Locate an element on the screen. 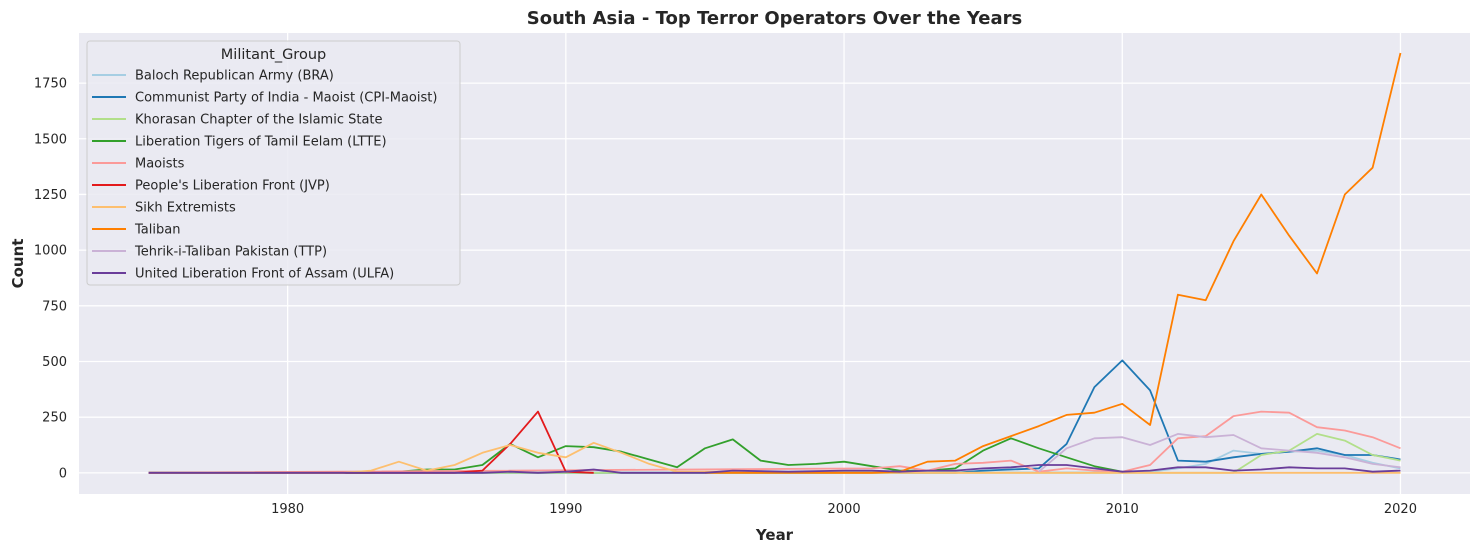 The image size is (1482, 553). y-tick-label: 1250 is located at coordinates (50, 195).